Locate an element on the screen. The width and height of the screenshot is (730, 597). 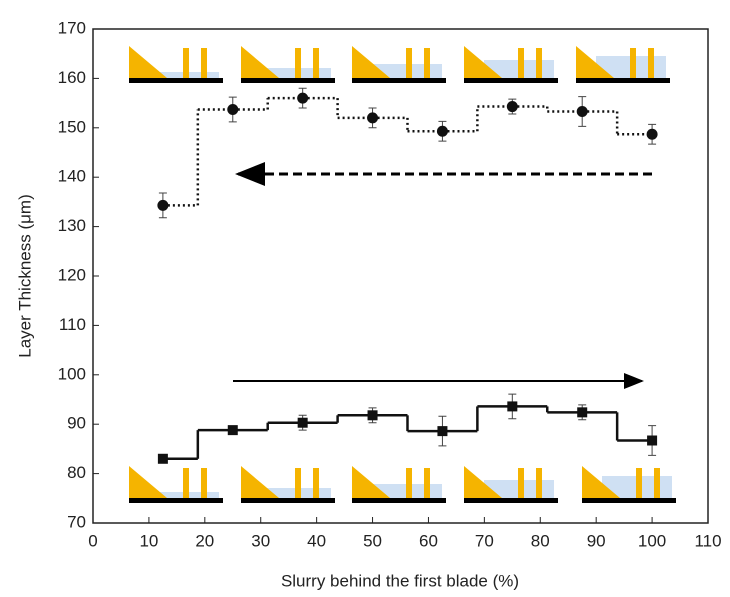
y-tick-label: 80 is located at coordinates (76, 472).